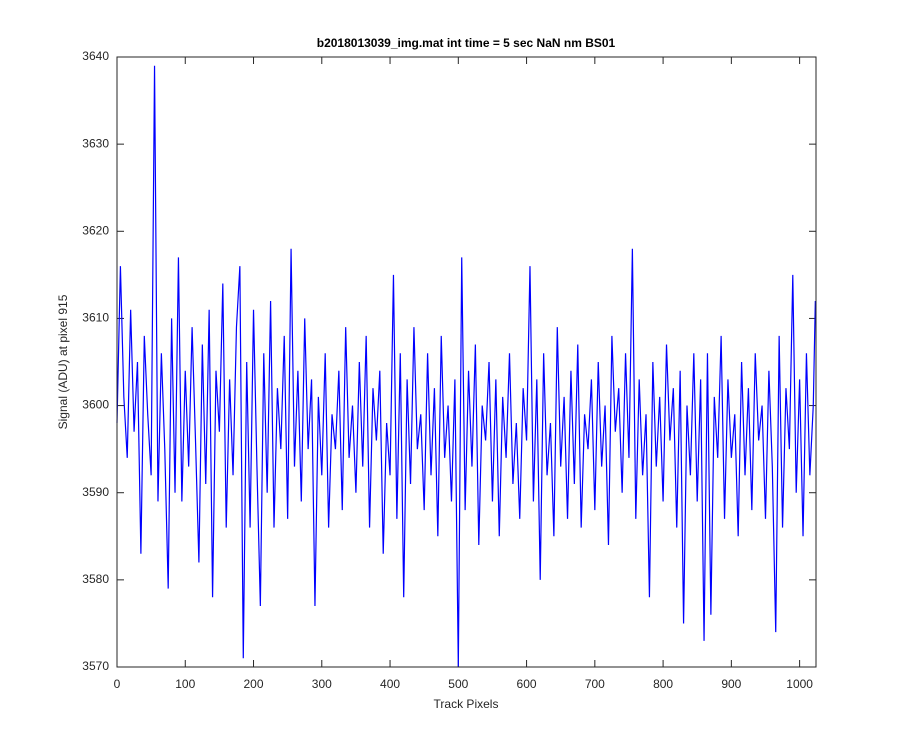 This screenshot has height=750, width=900. What do you see at coordinates (117, 684) in the screenshot?
I see `x-tick-label: 0` at bounding box center [117, 684].